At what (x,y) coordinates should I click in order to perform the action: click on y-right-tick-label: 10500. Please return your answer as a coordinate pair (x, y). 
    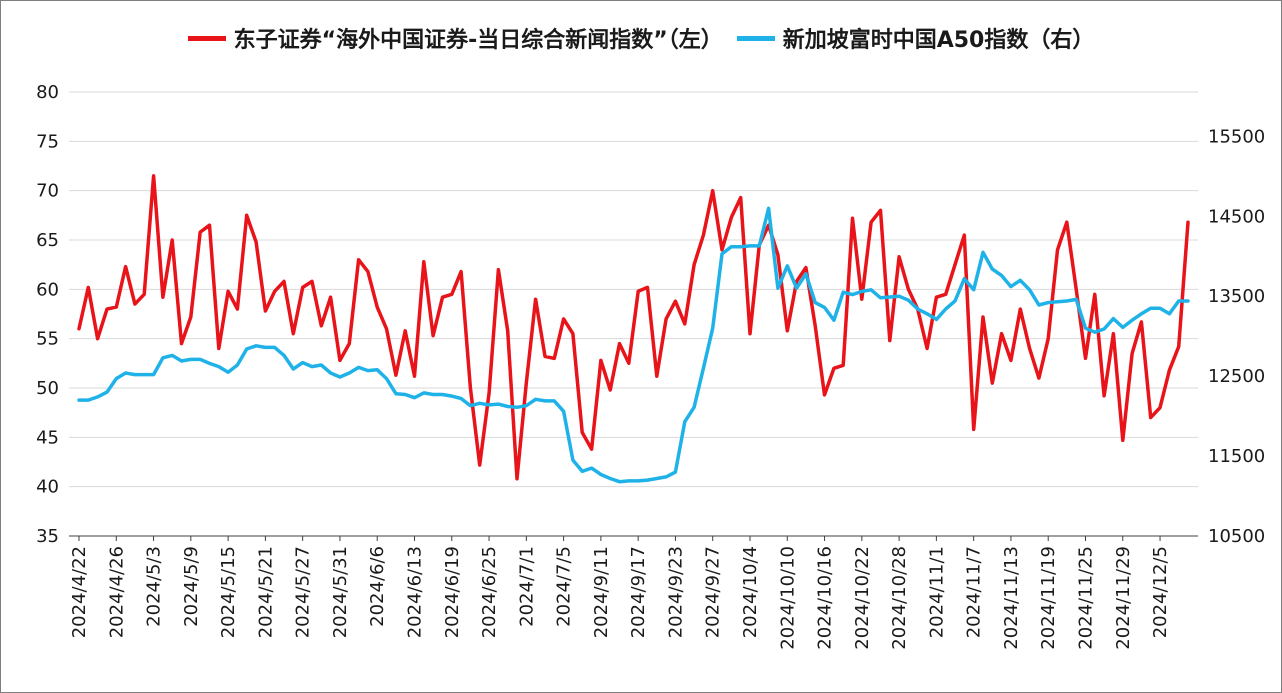
    Looking at the image, I should click on (1236, 536).